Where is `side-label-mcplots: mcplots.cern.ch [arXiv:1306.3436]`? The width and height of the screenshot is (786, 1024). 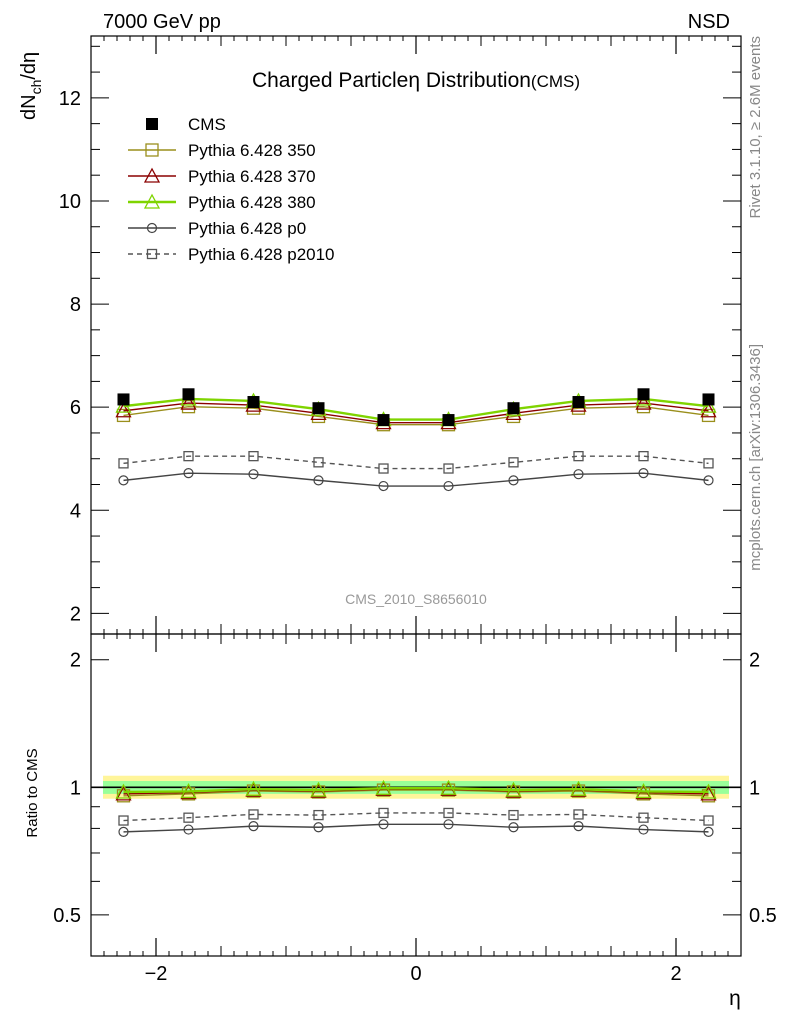 side-label-mcplots: mcplots.cern.ch [arXiv:1306.3436] is located at coordinates (755, 457).